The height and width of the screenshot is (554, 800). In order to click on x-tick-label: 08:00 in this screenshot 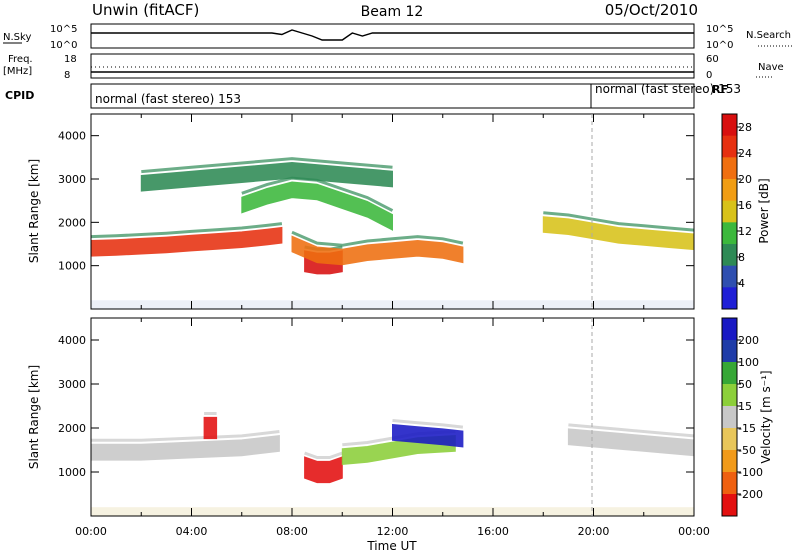, I will do `click(292, 531)`.